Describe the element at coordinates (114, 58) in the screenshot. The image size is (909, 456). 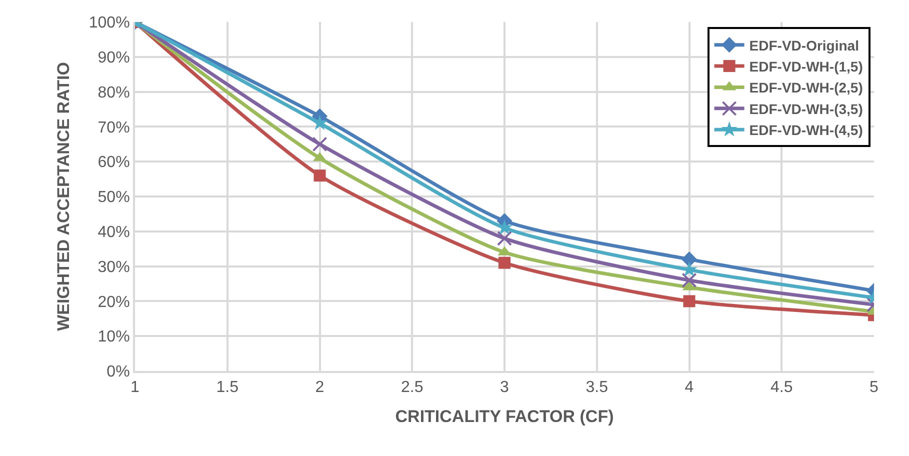
I see `y-tick-label: 90%` at that location.